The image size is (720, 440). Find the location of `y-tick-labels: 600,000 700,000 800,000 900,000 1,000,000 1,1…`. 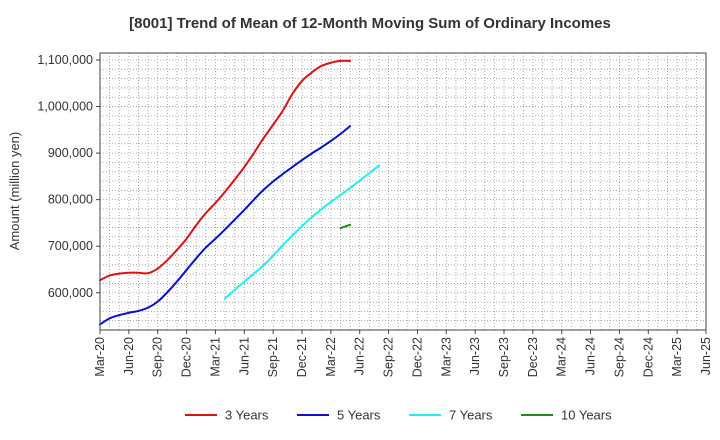

y-tick-labels: 600,000 700,000 800,000 900,000 1,000,000 1,1… is located at coordinates (68, 176).